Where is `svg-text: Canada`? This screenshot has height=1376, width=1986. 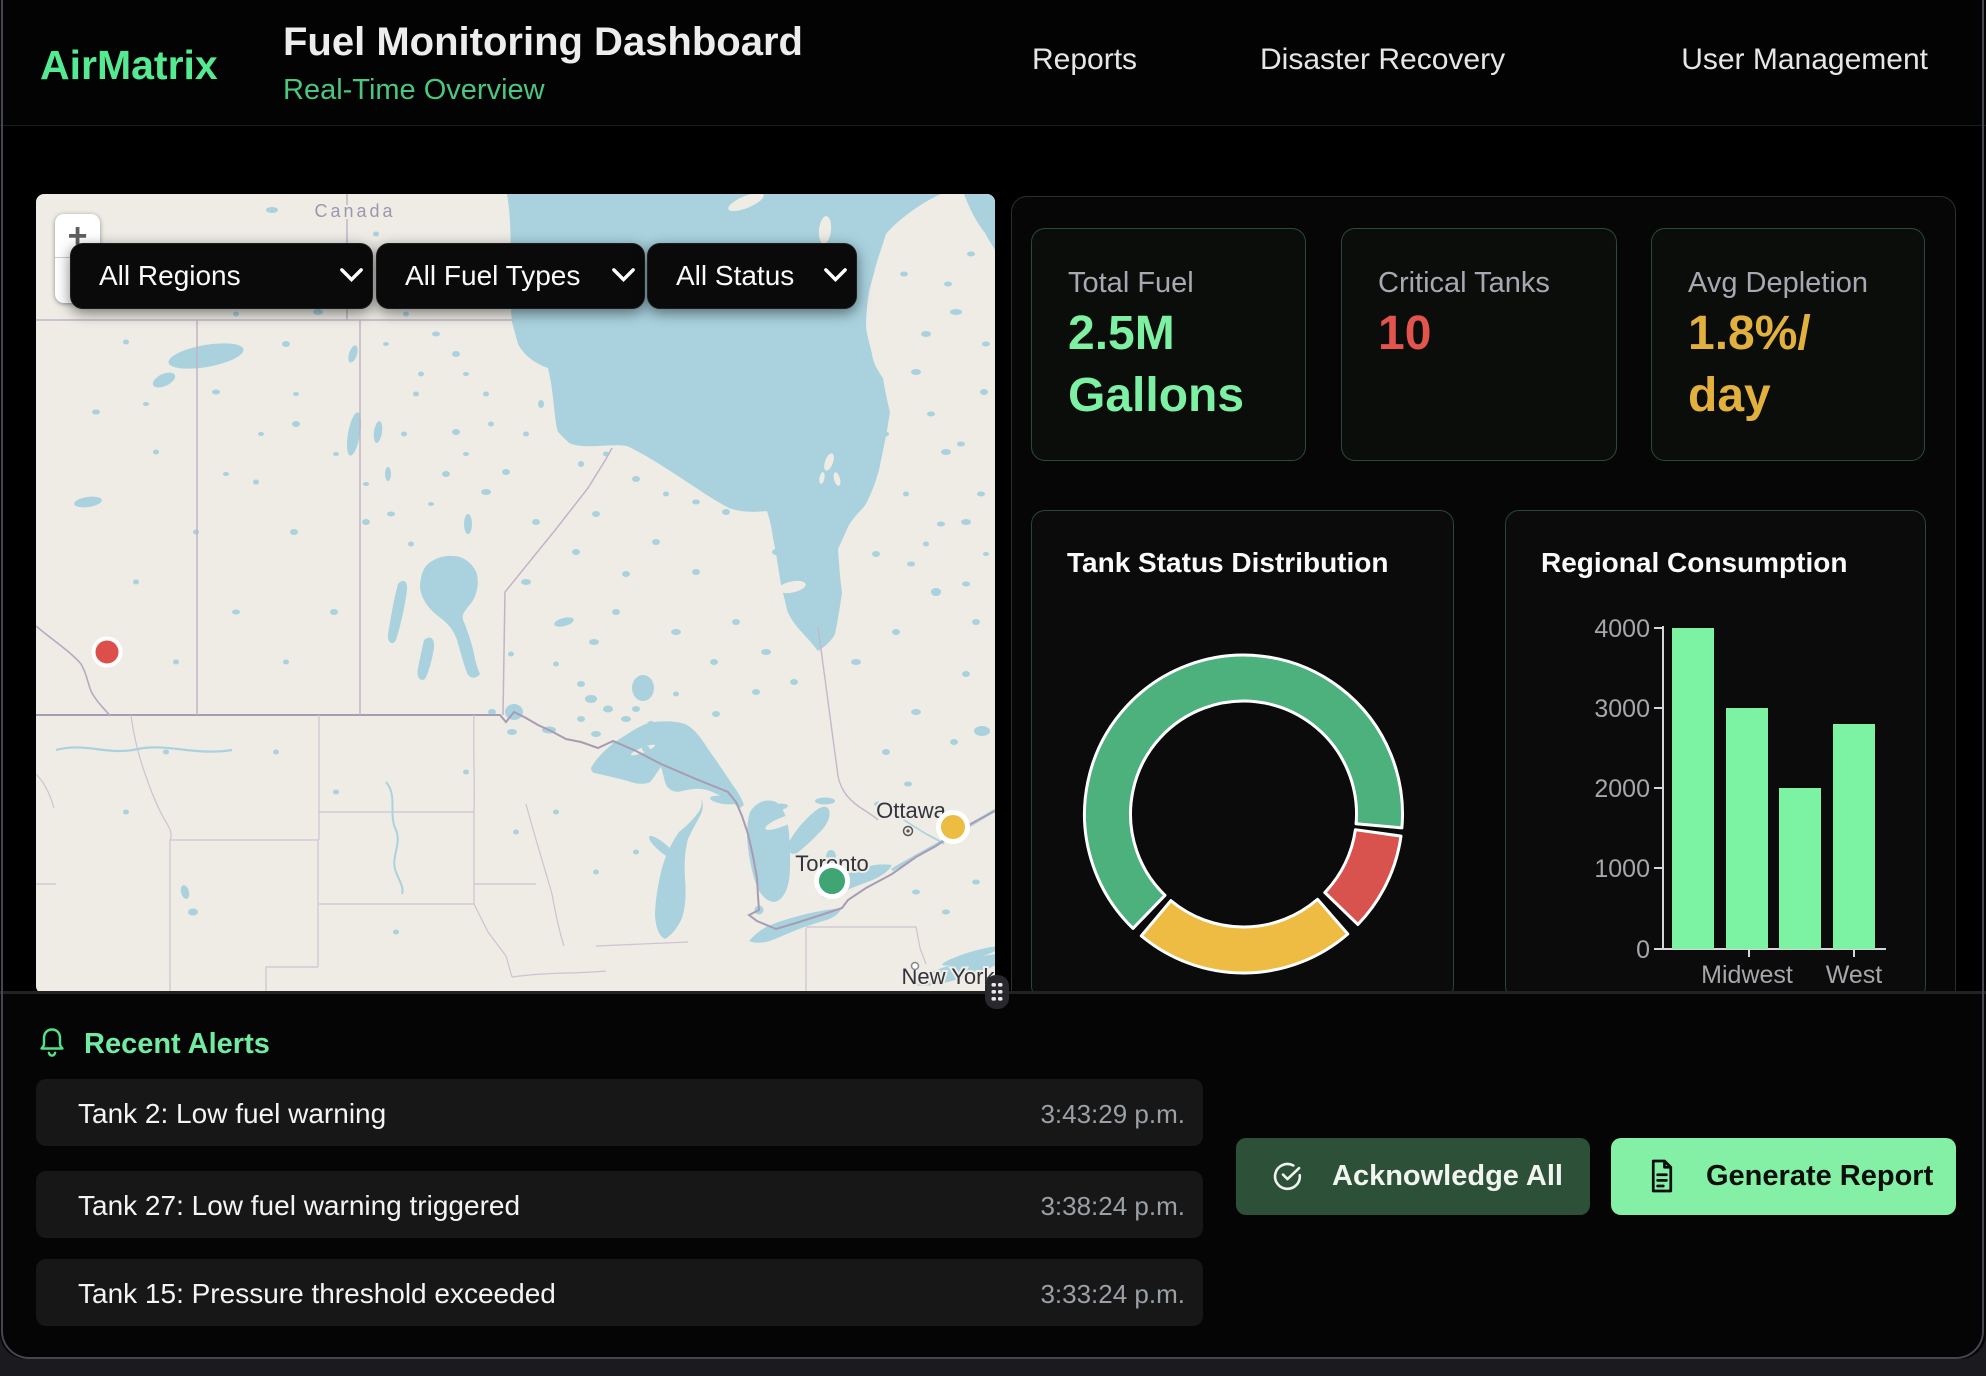
svg-text: Canada is located at coordinates (354, 211).